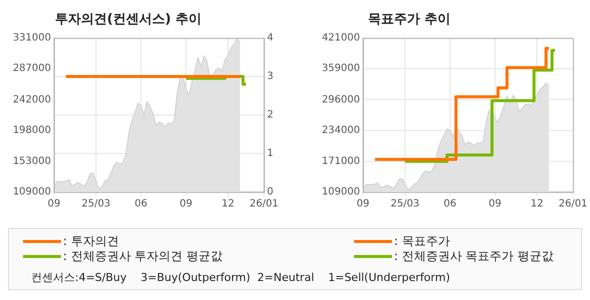 This screenshot has width=590, height=300. I want to click on y-tick-label: 296000, so click(341, 100).